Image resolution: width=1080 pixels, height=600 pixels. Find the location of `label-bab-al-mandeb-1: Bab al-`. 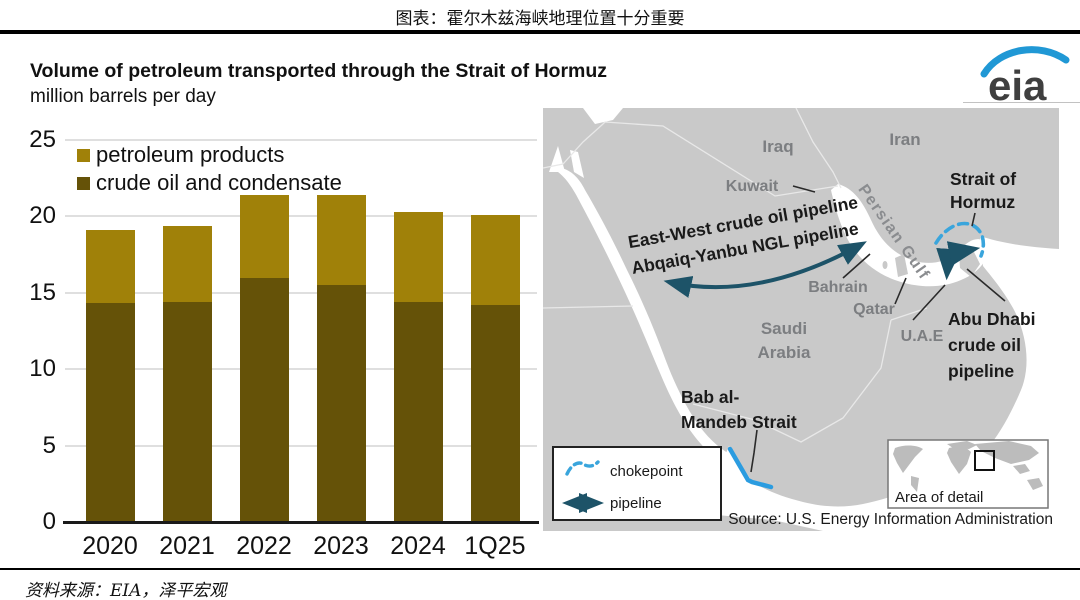

label-bab-al-mandeb-1: Bab al- is located at coordinates (710, 397).